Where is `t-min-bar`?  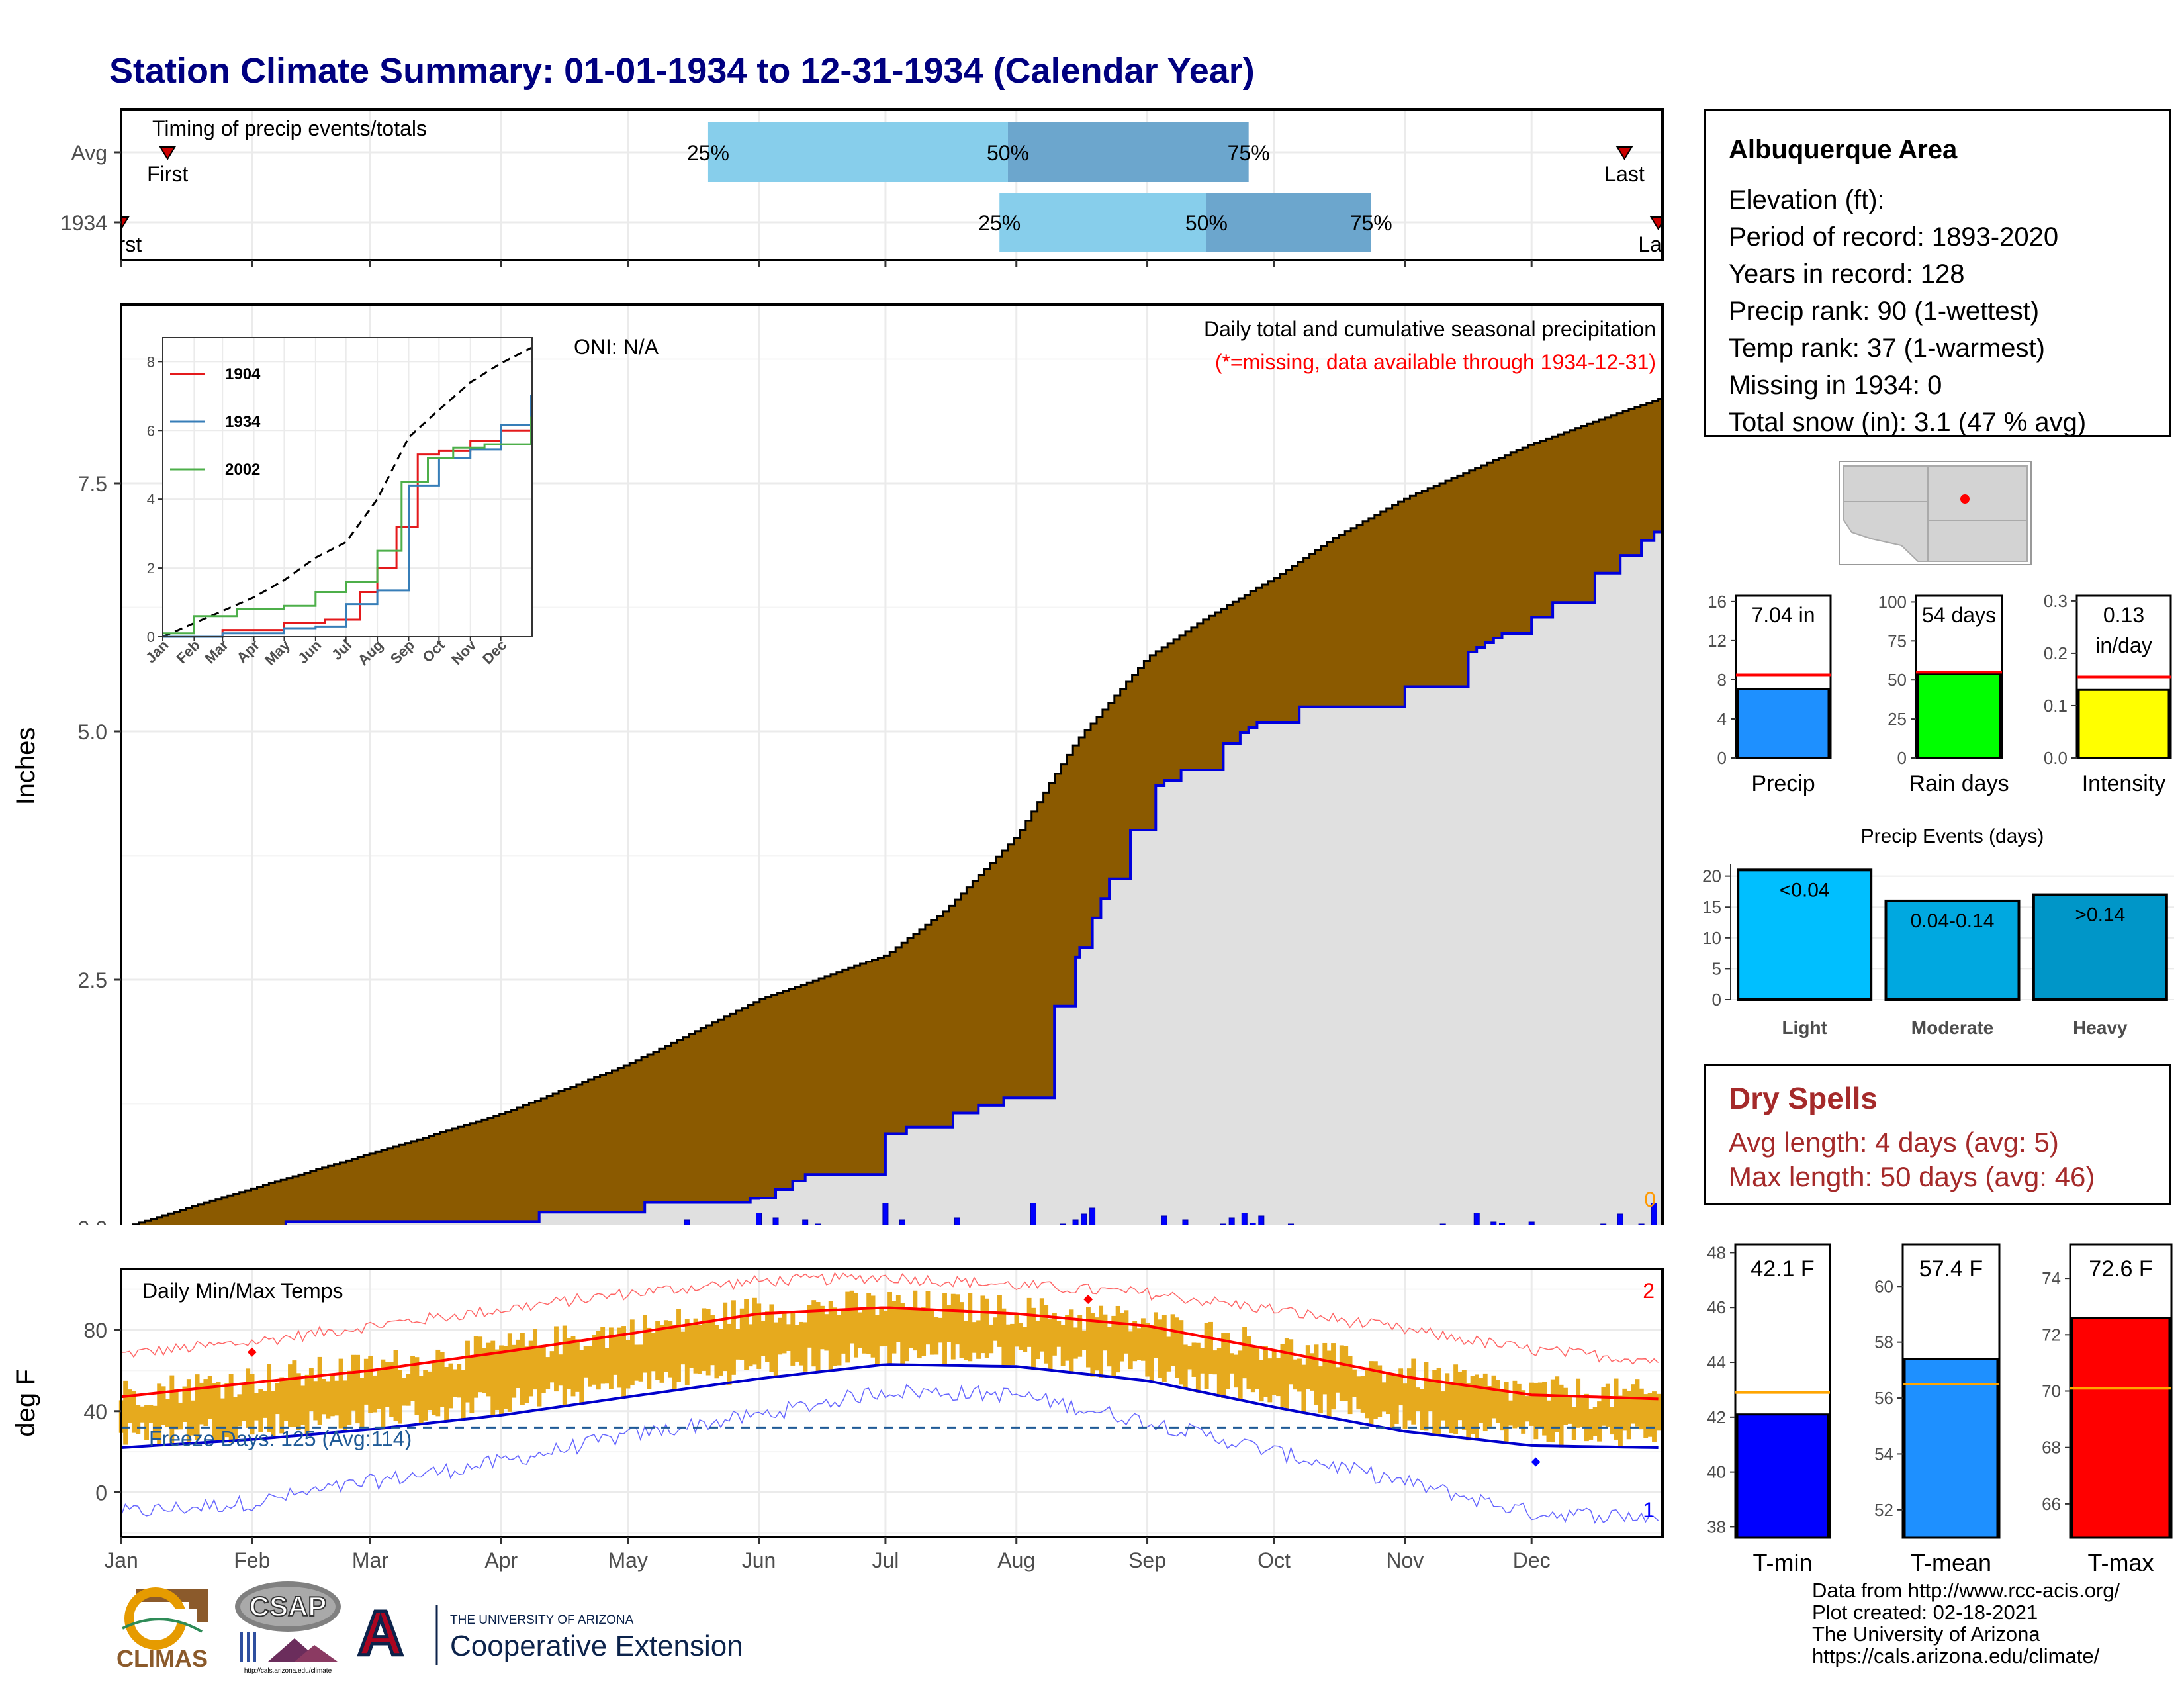
t-min-bar is located at coordinates (1783, 1476).